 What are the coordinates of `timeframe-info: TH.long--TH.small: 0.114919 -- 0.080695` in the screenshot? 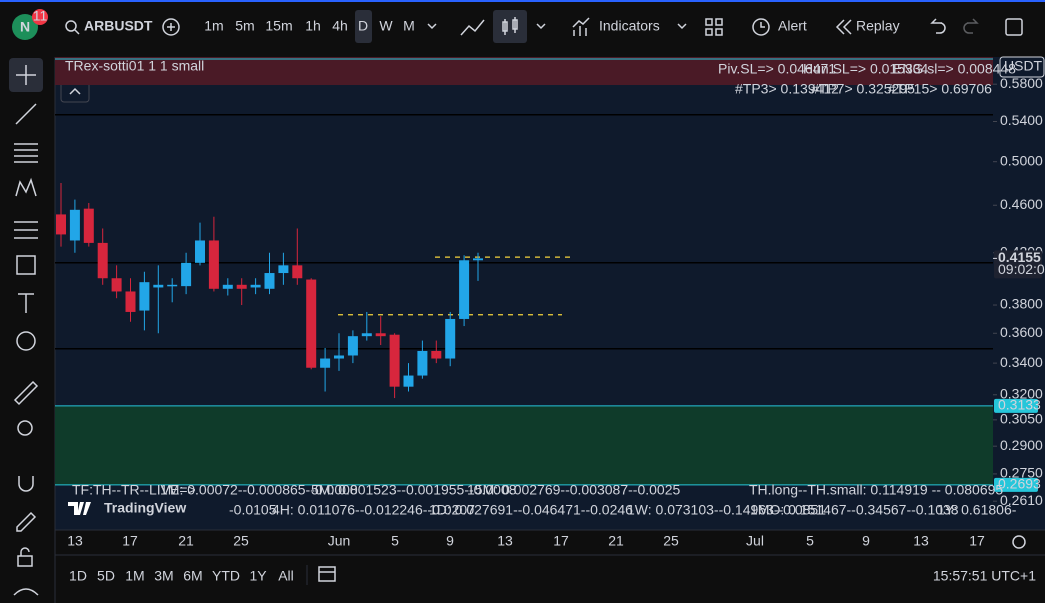 It's located at (876, 490).